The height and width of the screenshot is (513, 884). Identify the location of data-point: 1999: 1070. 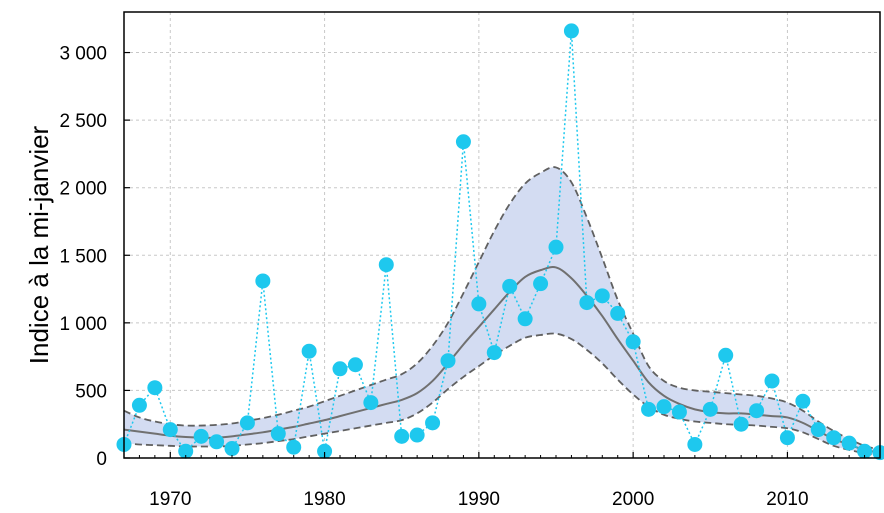
(618, 313).